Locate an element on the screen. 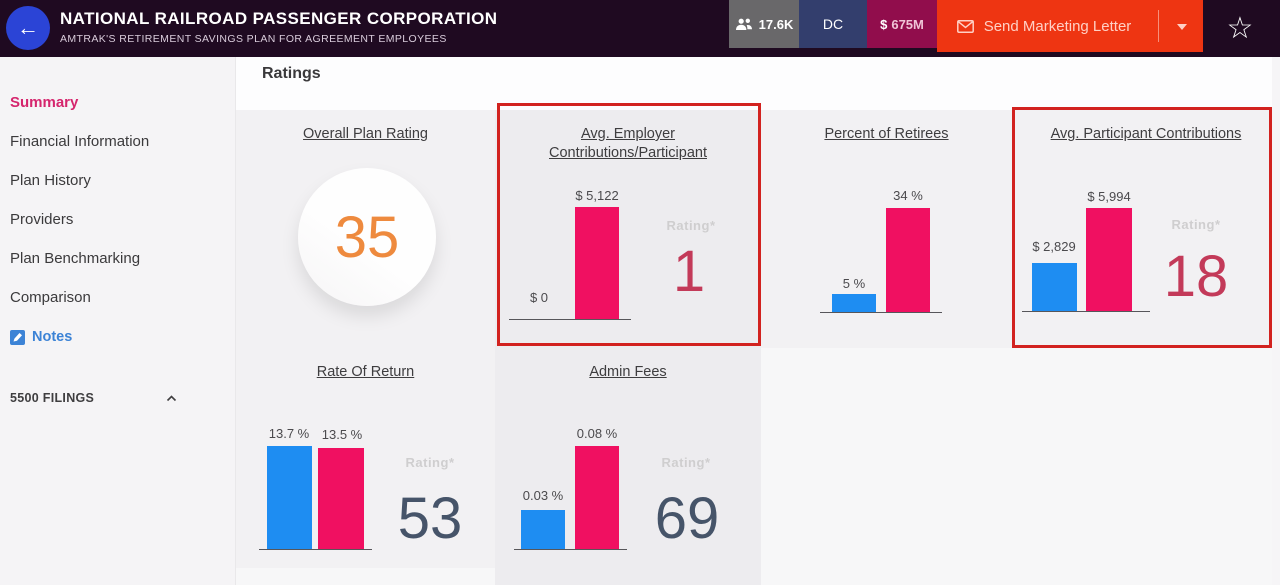 Image resolution: width=1280 pixels, height=585 pixels. button-divider is located at coordinates (1158, 26).